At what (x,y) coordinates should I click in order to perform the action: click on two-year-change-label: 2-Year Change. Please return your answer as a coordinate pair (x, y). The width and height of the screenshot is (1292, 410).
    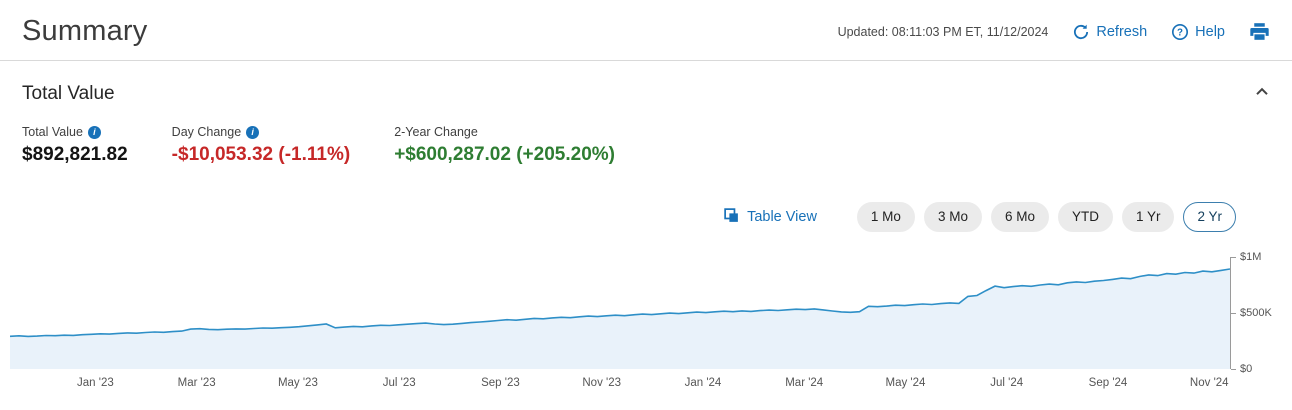
    Looking at the image, I should click on (436, 132).